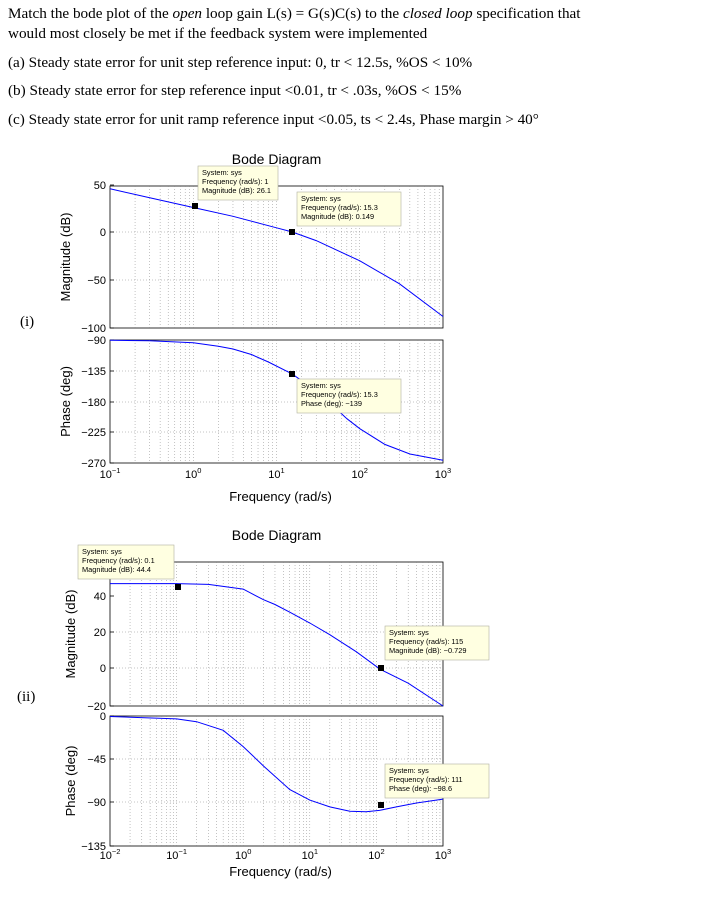 This screenshot has height=902, width=708. I want to click on datatip-text: Magnitude (dB): 0.149, so click(337, 216).